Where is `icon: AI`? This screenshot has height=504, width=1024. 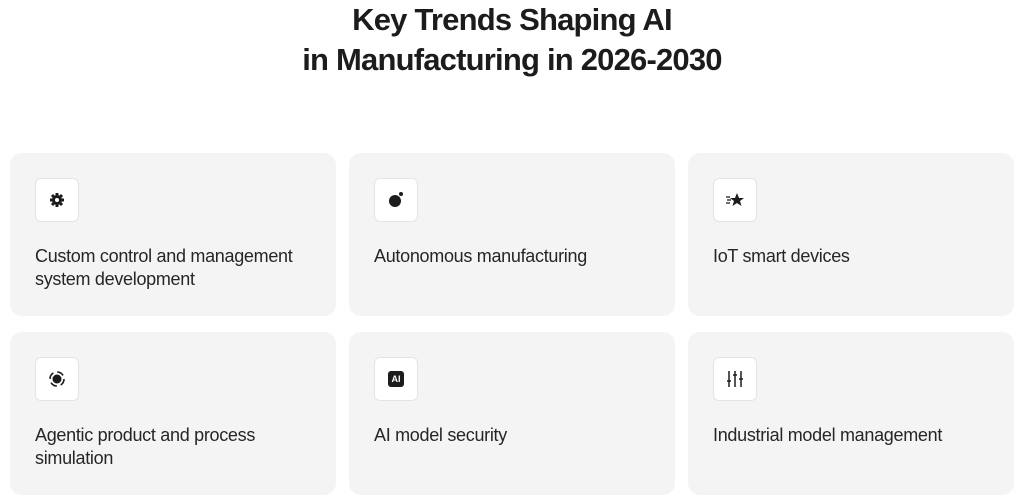 icon: AI is located at coordinates (396, 379).